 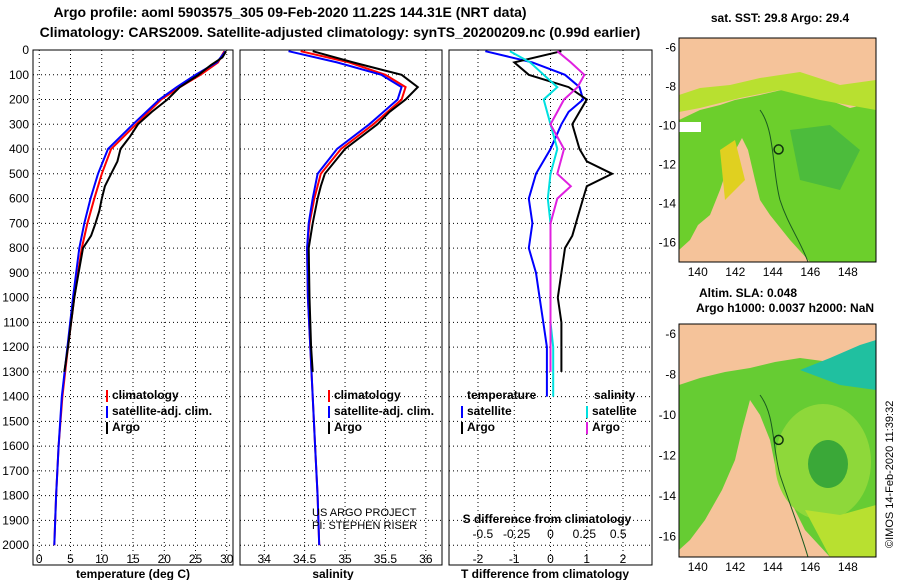 I want to click on x-tick-label: 20, so click(x=165, y=559).